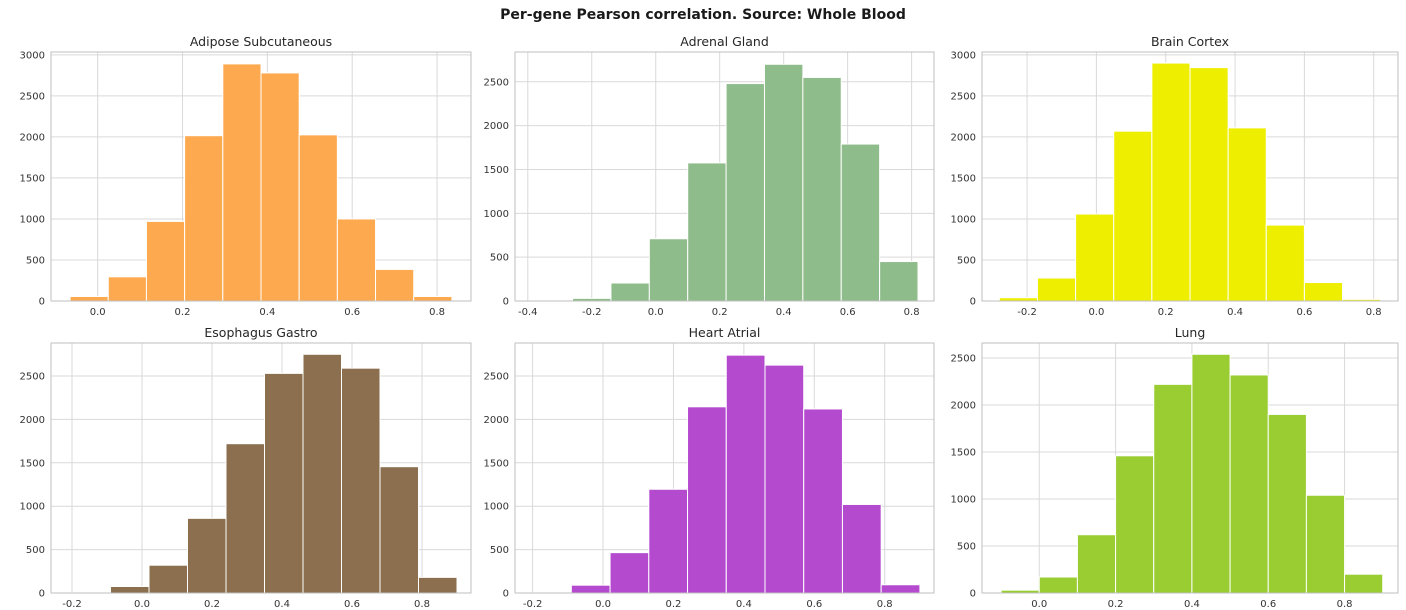 This screenshot has width=1406, height=610. I want to click on panel-title: Brain Cortex, so click(1190, 41).